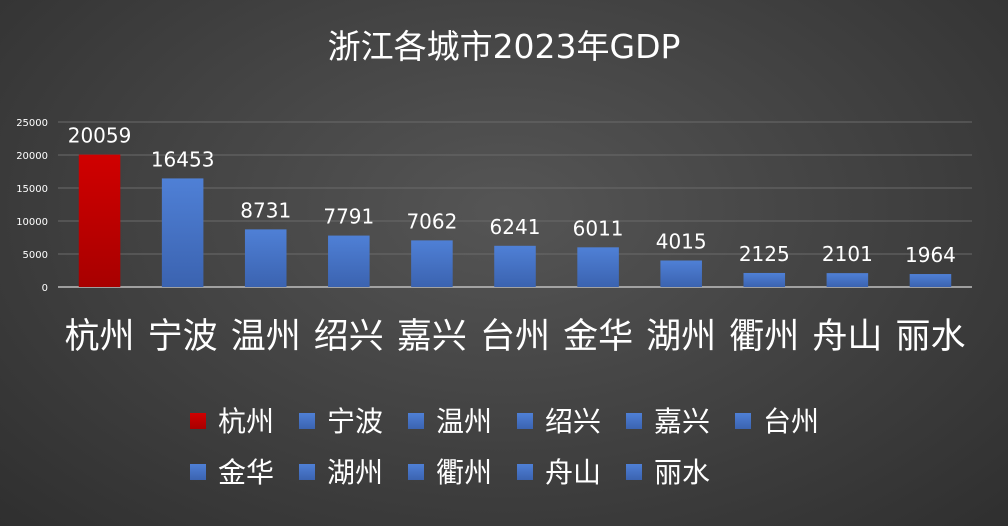 The image size is (1008, 526). I want to click on data-label: 4015, so click(681, 242).